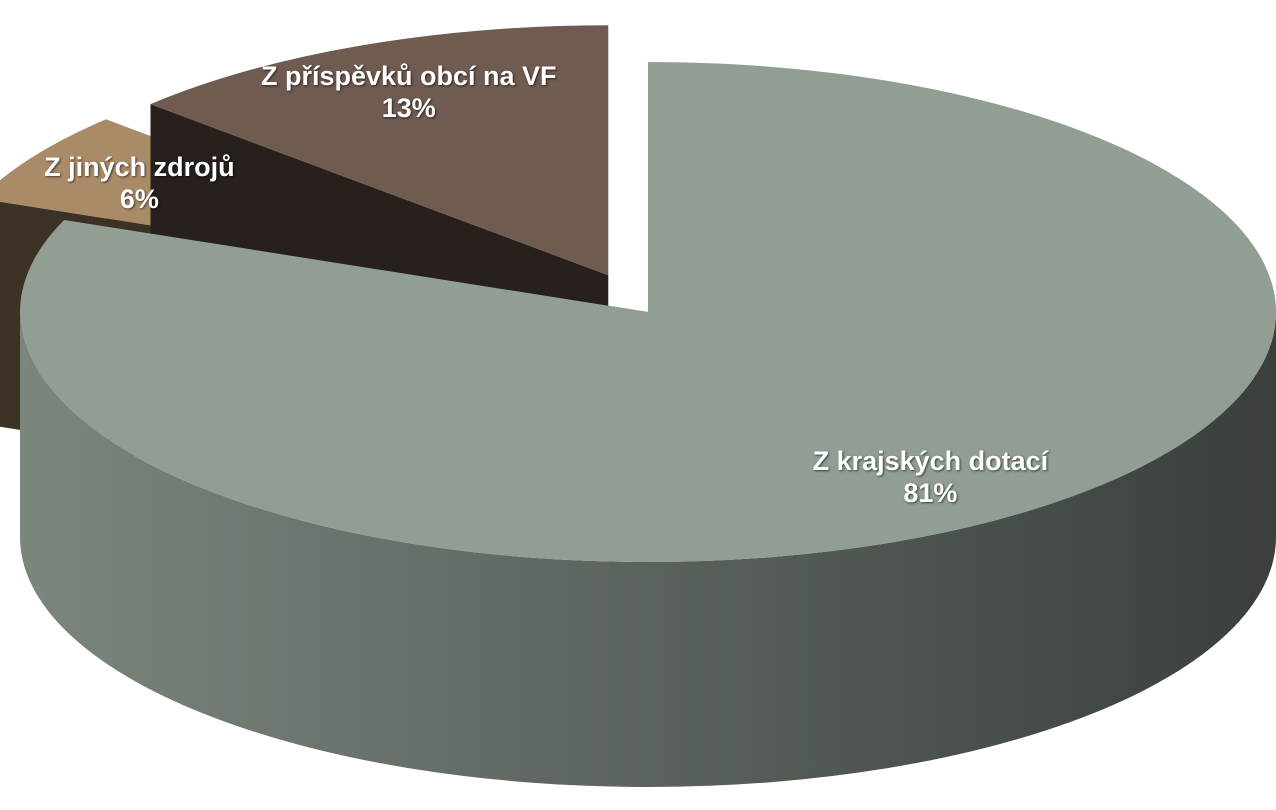 This screenshot has width=1276, height=810. I want to click on label-value: 81%, so click(930, 493).